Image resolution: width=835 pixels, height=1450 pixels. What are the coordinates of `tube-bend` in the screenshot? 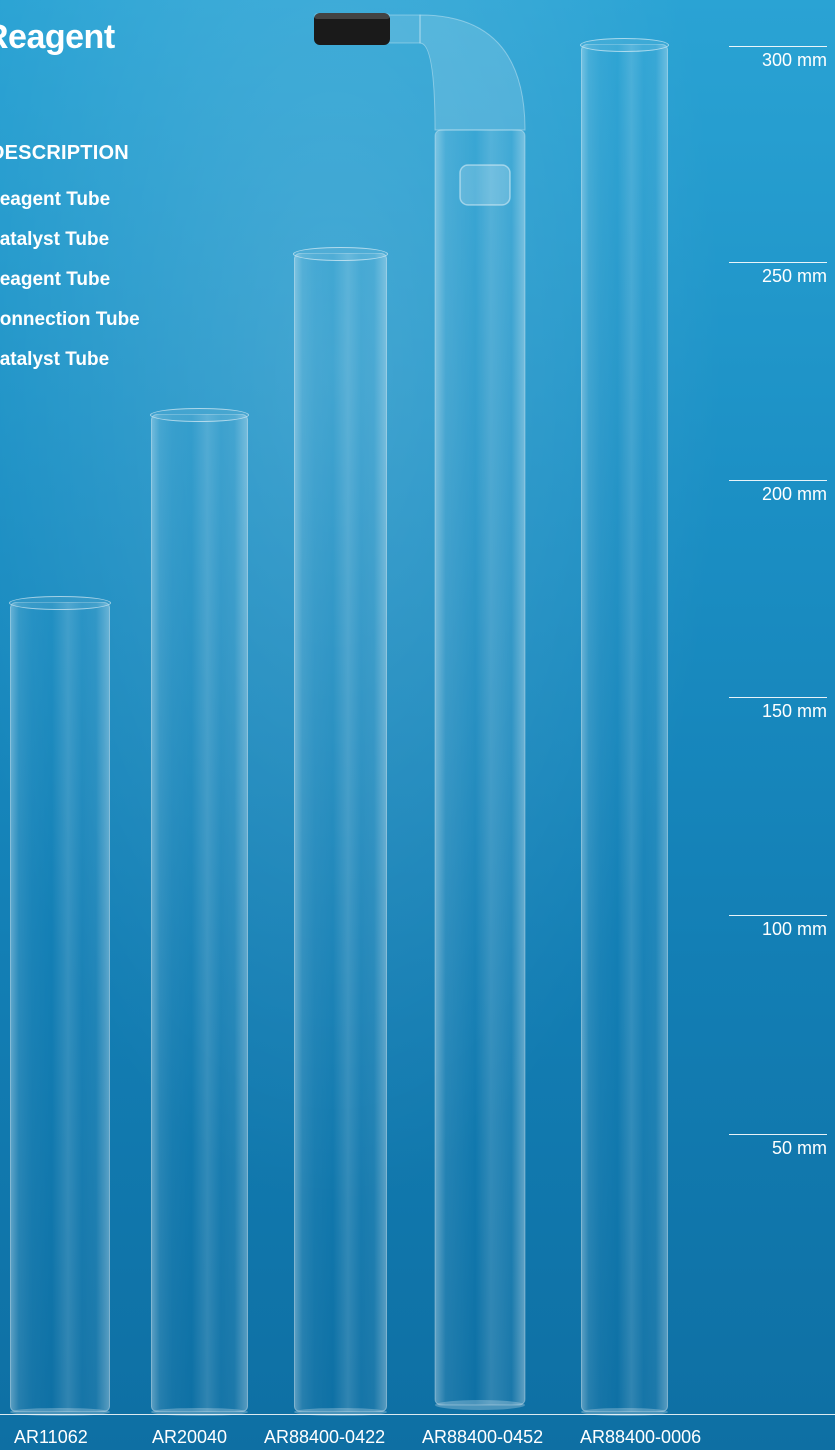 It's located at (472, 72).